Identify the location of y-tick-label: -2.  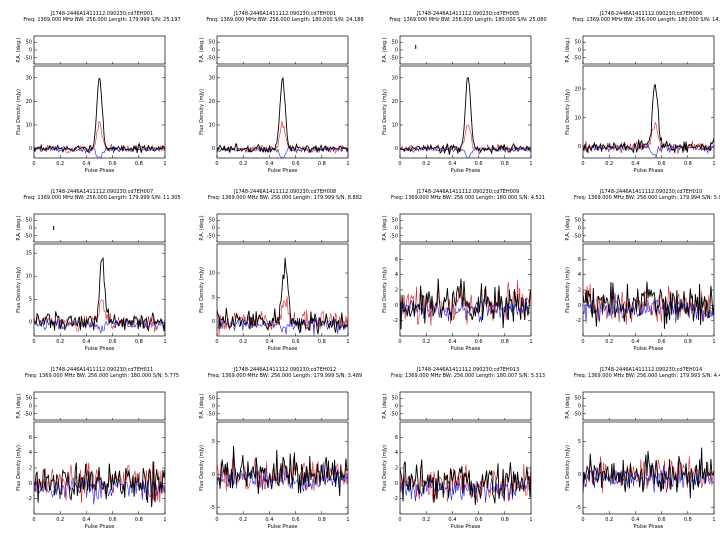
(578, 321).